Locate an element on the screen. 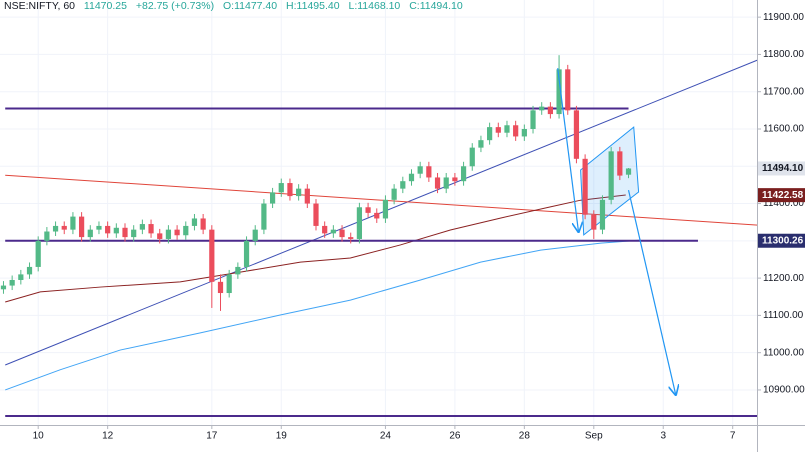 Image resolution: width=805 pixels, height=452 pixels. x-tick-label: 24 is located at coordinates (386, 436).